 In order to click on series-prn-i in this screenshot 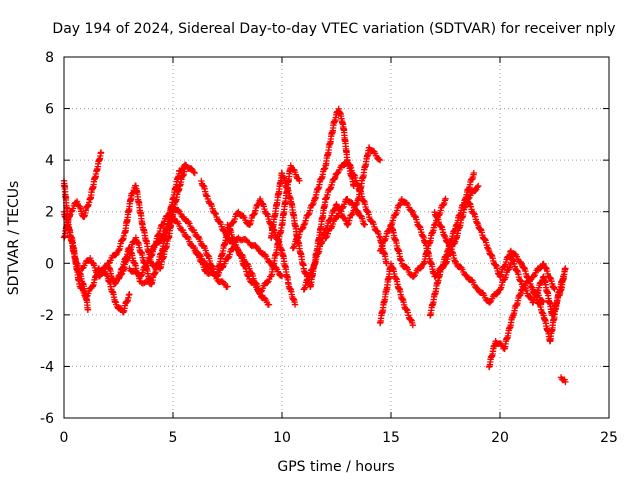, I will do `click(245, 251)`.